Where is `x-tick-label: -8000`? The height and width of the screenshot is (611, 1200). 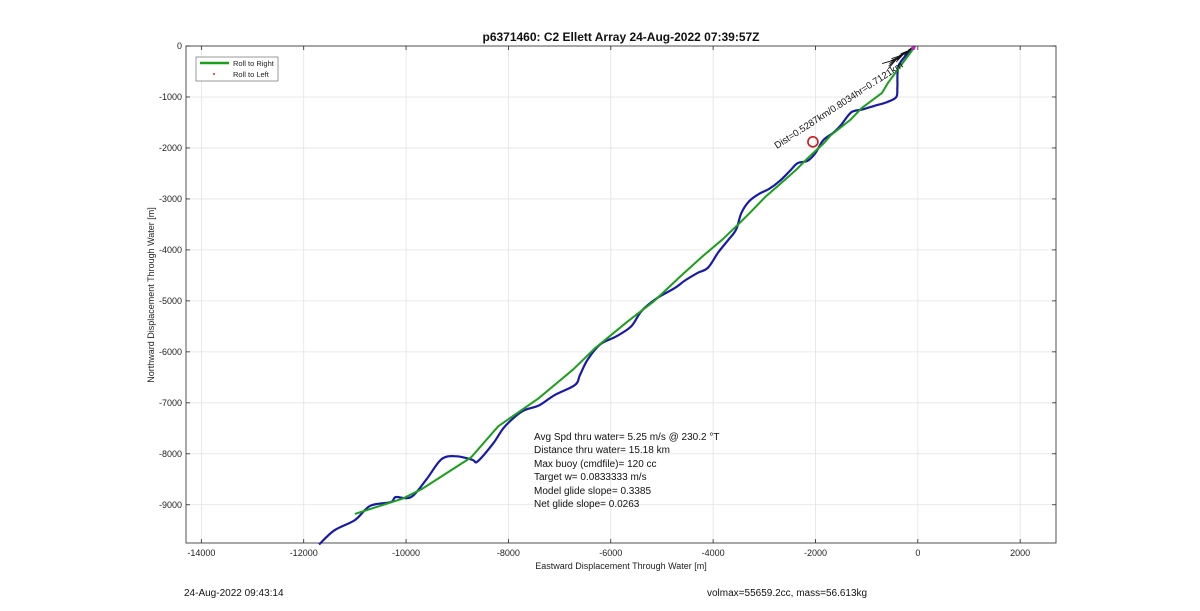 x-tick-label: -8000 is located at coordinates (508, 553).